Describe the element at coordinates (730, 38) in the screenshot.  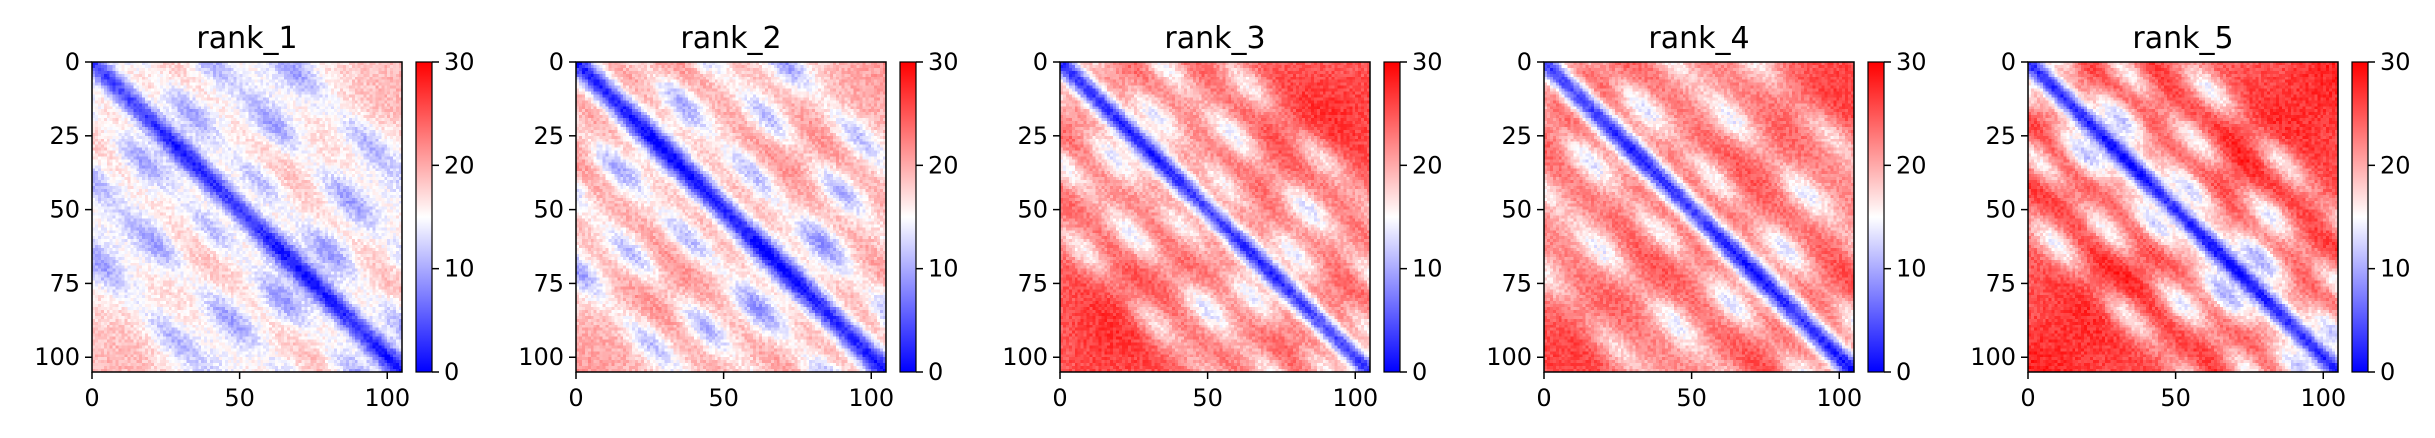
I see `panel-title: rank_2` at that location.